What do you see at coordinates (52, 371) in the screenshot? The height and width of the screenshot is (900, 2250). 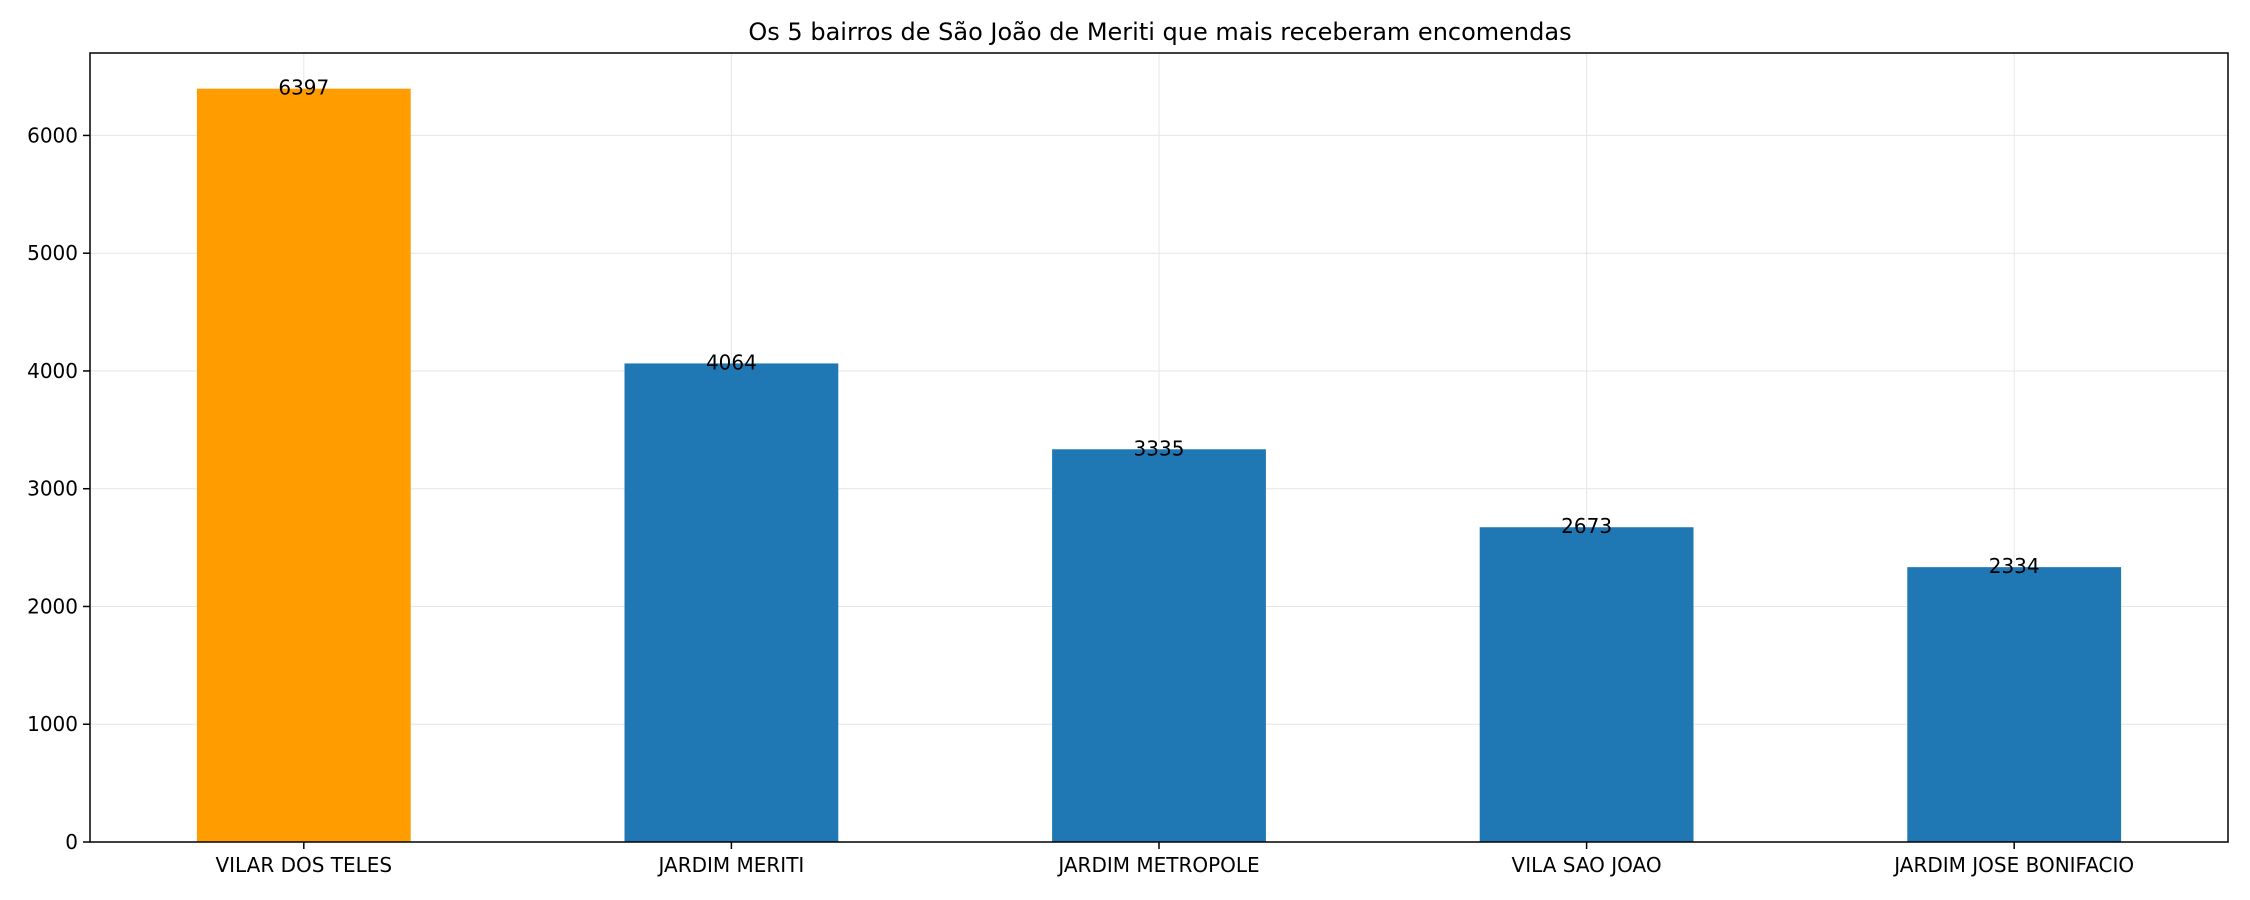 I see `y-tick-label: 4000` at bounding box center [52, 371].